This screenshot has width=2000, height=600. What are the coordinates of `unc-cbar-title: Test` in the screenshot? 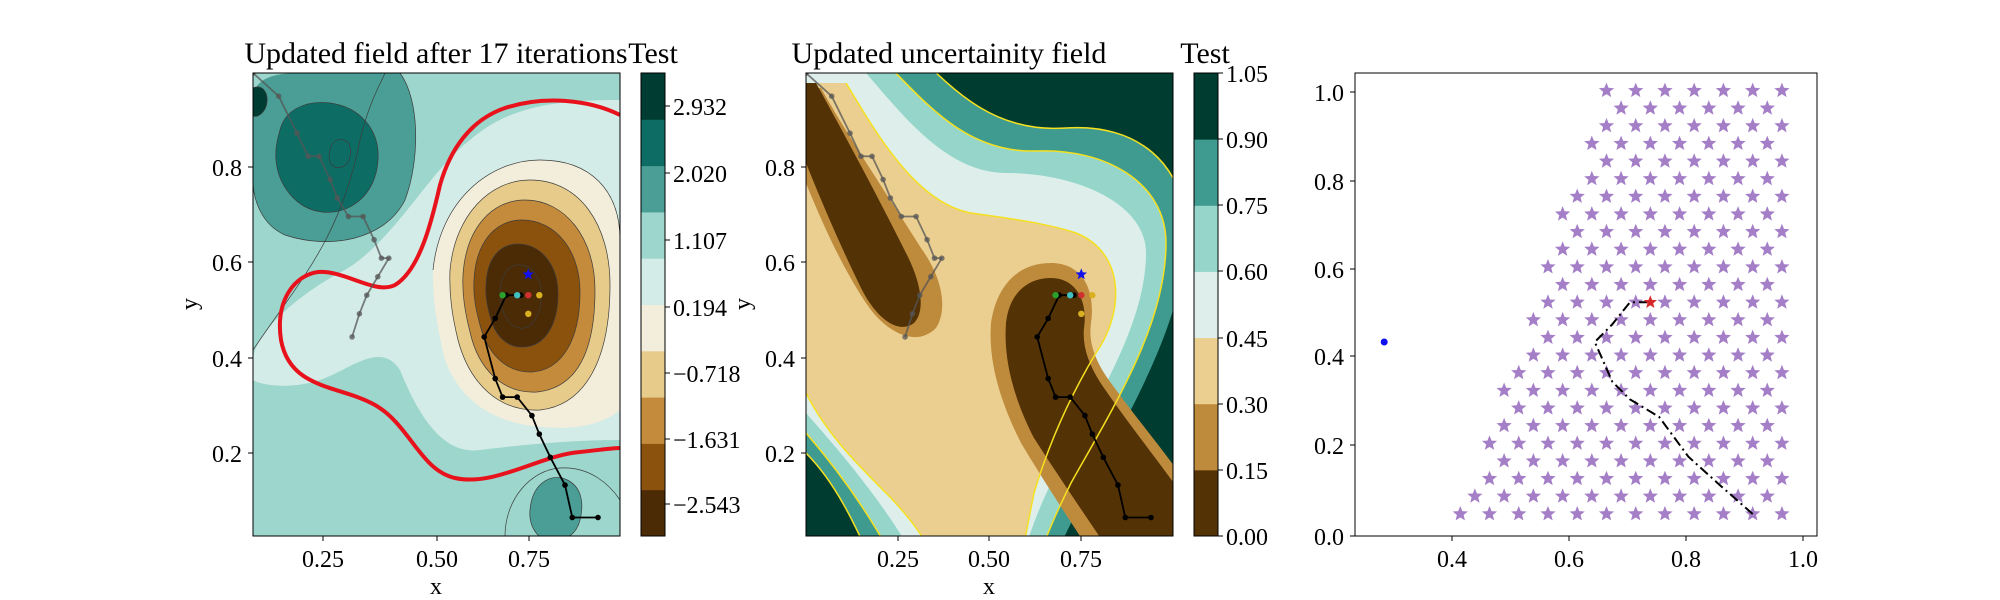 It's located at (1205, 53).